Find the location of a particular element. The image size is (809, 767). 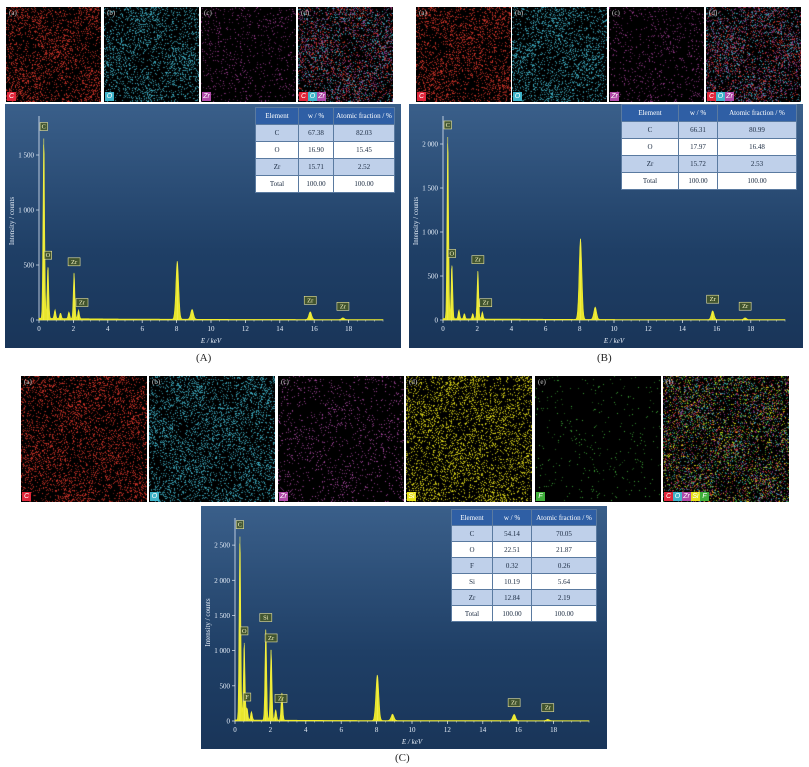

x-tick-label: 14 is located at coordinates (483, 730).